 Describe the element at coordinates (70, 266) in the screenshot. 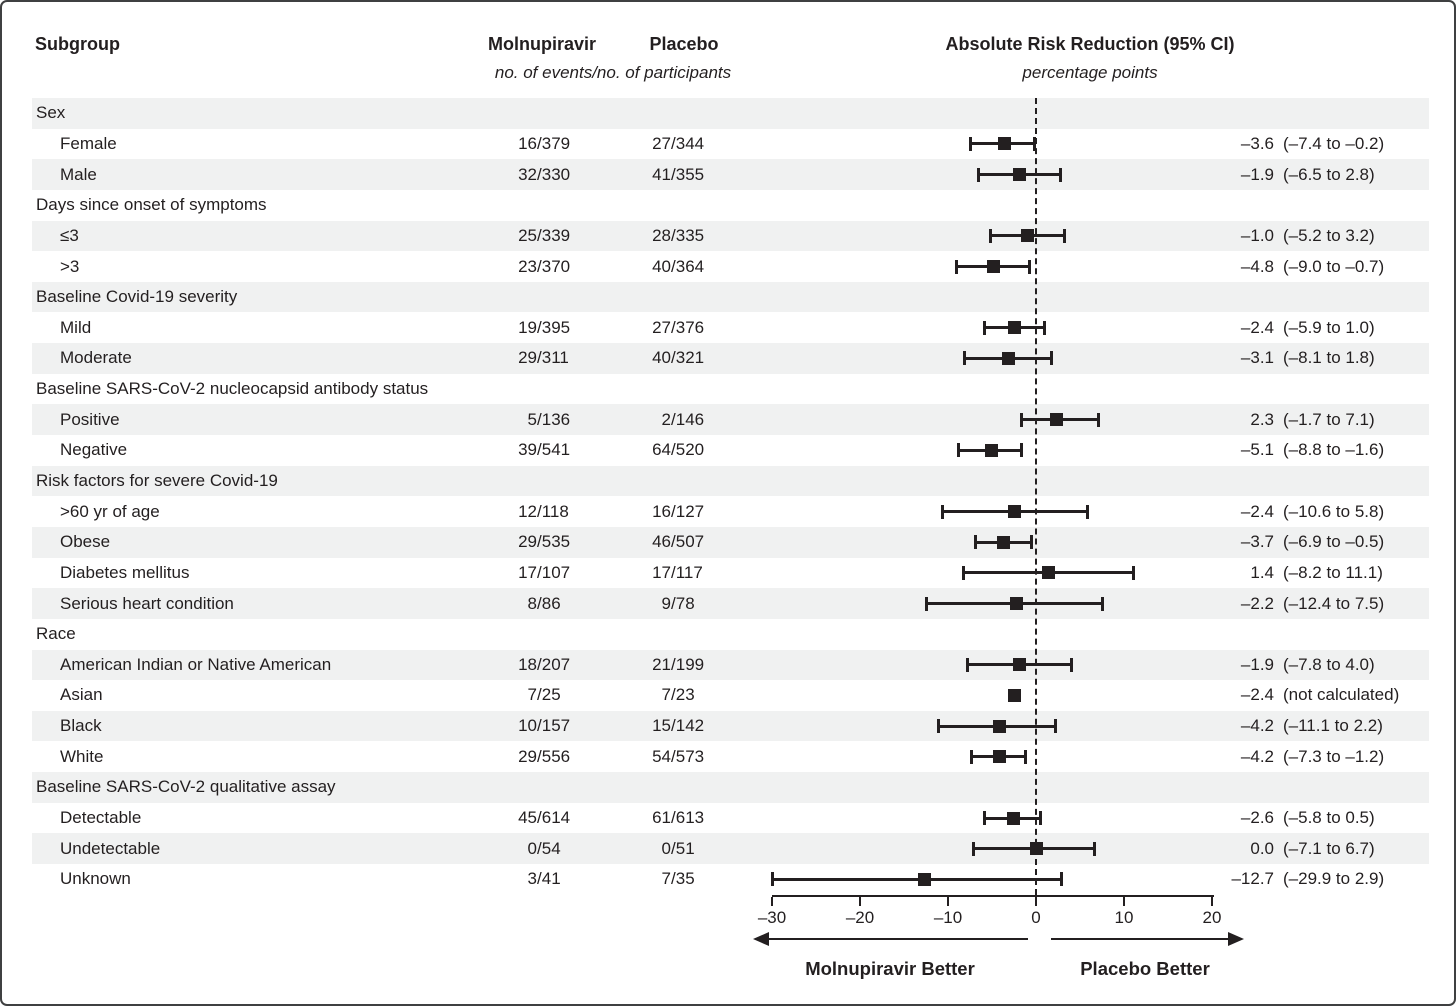

I see `row-label: >3` at that location.